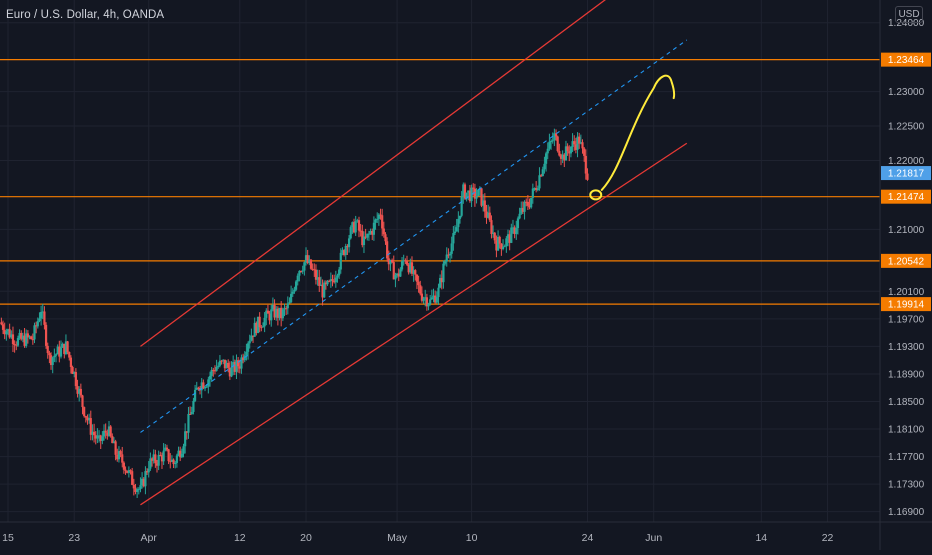 Image resolution: width=932 pixels, height=555 pixels. Describe the element at coordinates (397, 538) in the screenshot. I see `x-tick-label: May` at that location.